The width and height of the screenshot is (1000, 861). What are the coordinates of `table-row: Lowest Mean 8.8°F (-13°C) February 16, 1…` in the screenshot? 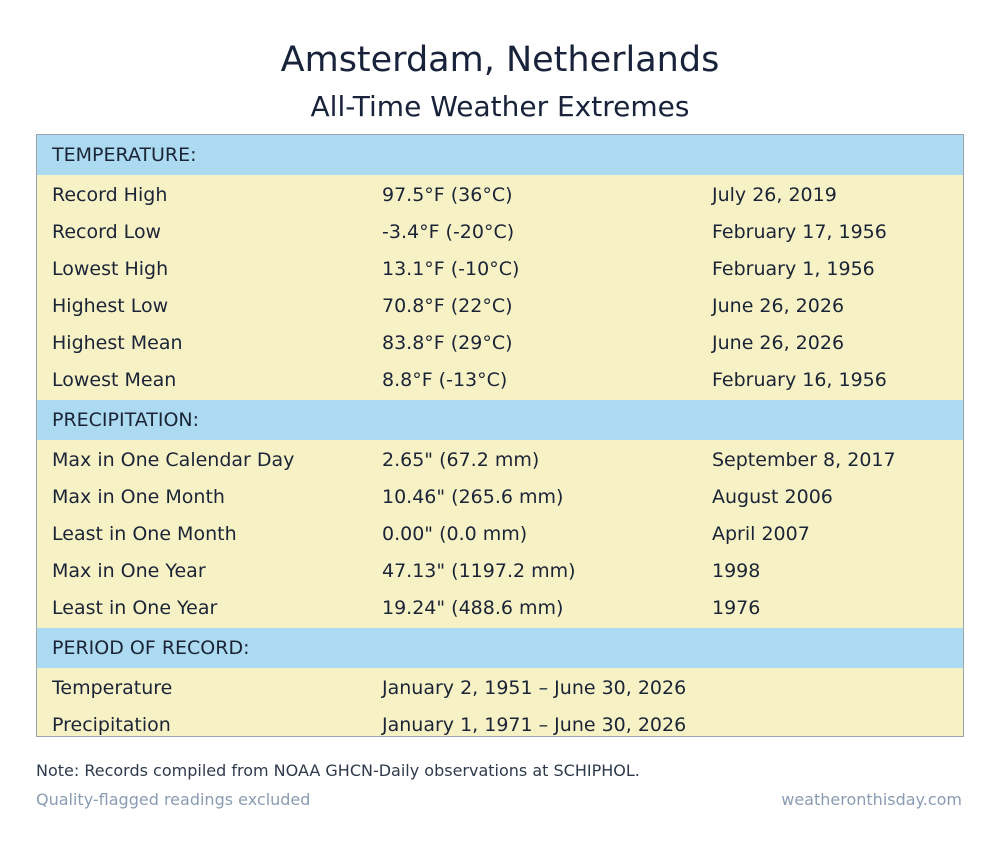 It's located at (500, 379).